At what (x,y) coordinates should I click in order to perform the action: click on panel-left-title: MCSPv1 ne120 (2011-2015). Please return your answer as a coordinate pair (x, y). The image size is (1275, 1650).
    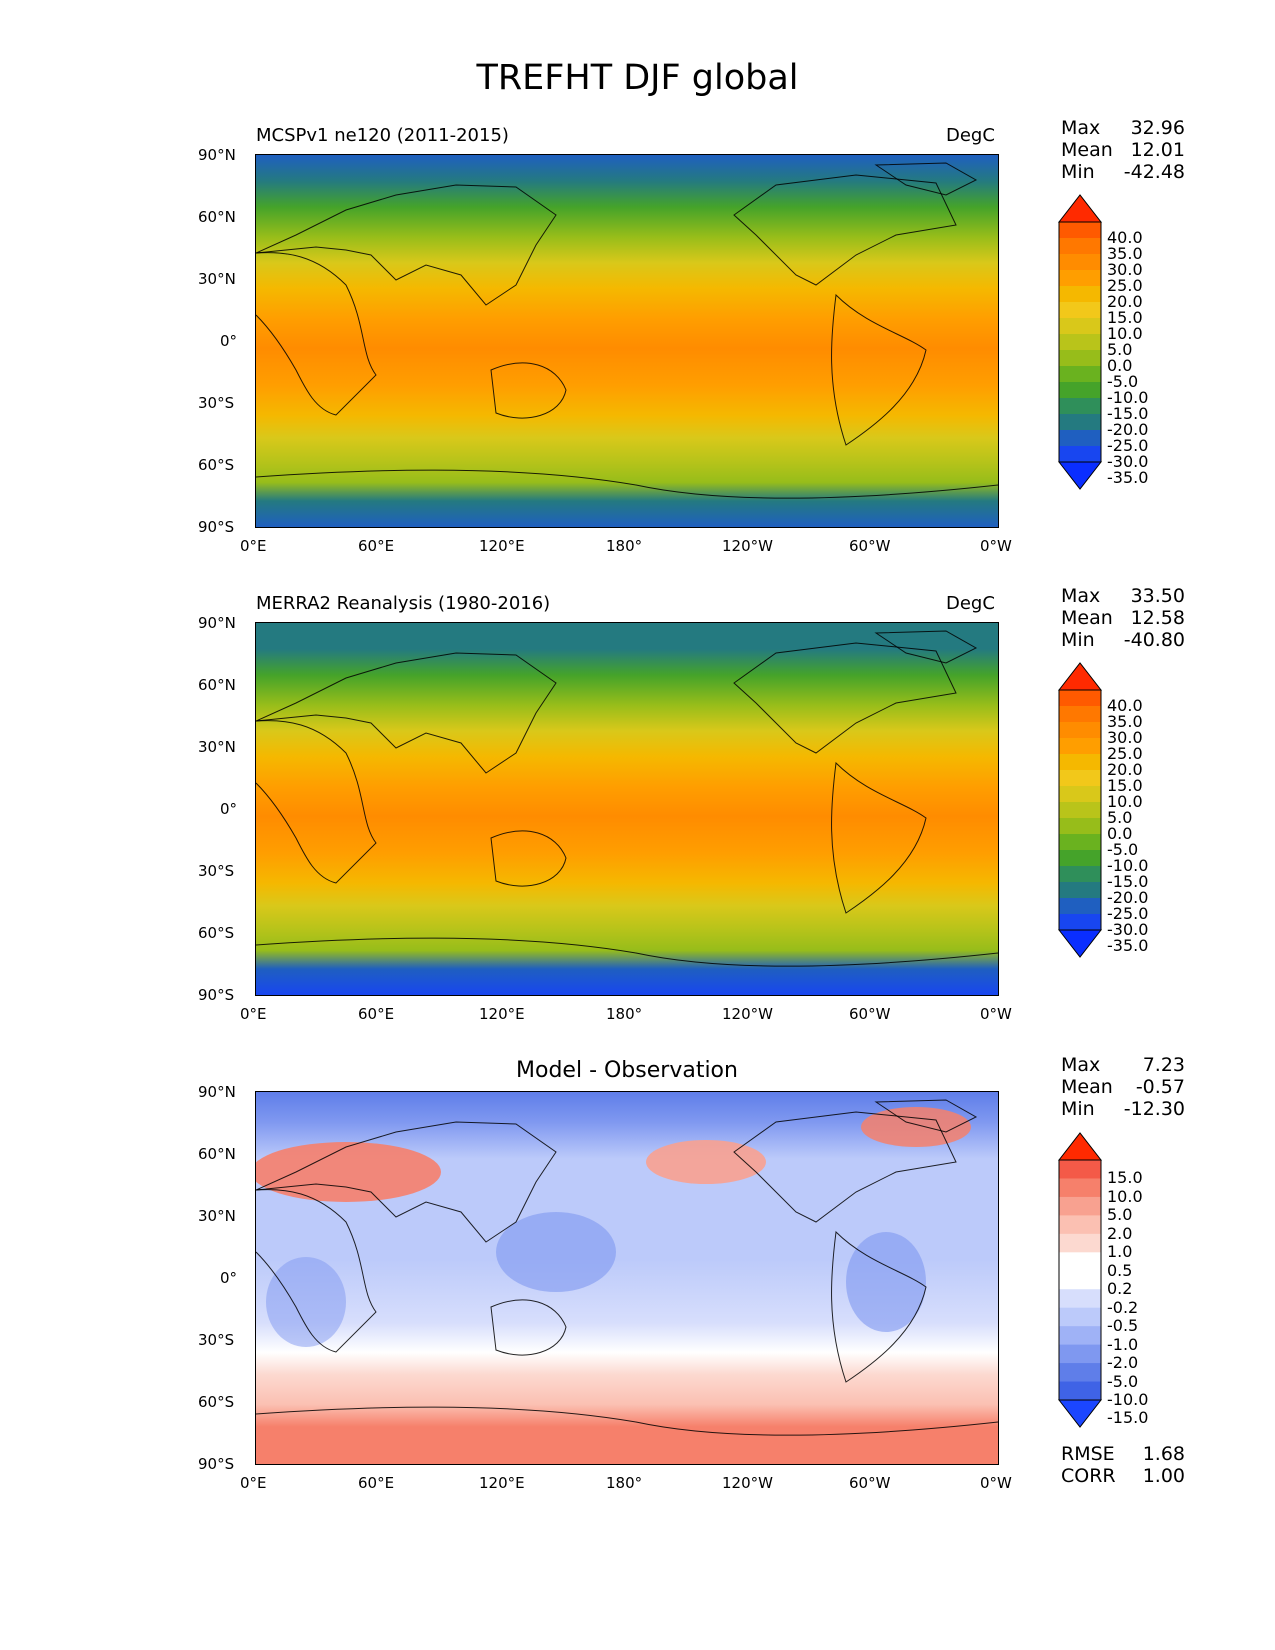
    Looking at the image, I should click on (382, 135).